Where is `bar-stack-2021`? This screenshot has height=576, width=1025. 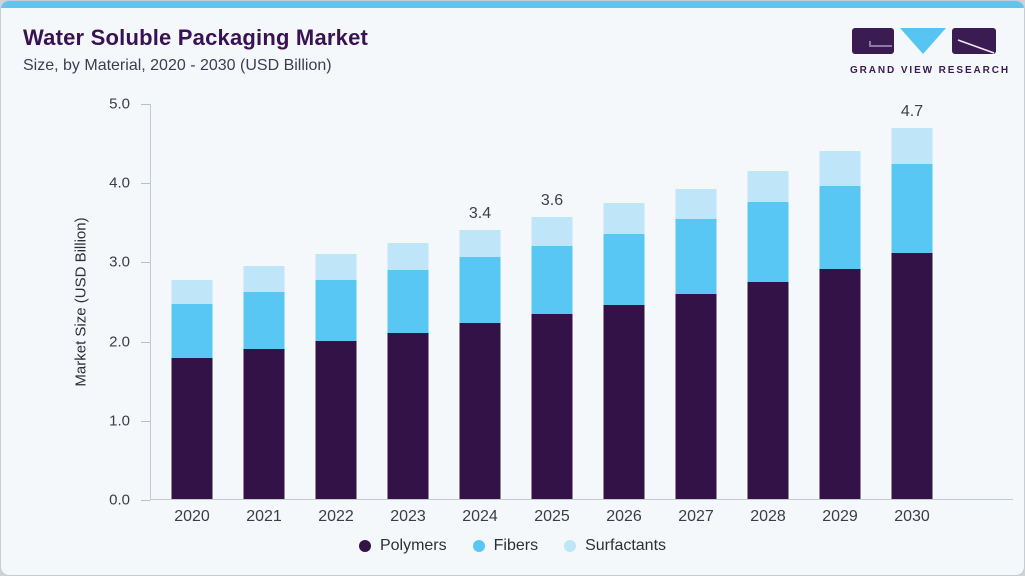
bar-stack-2021 is located at coordinates (264, 382).